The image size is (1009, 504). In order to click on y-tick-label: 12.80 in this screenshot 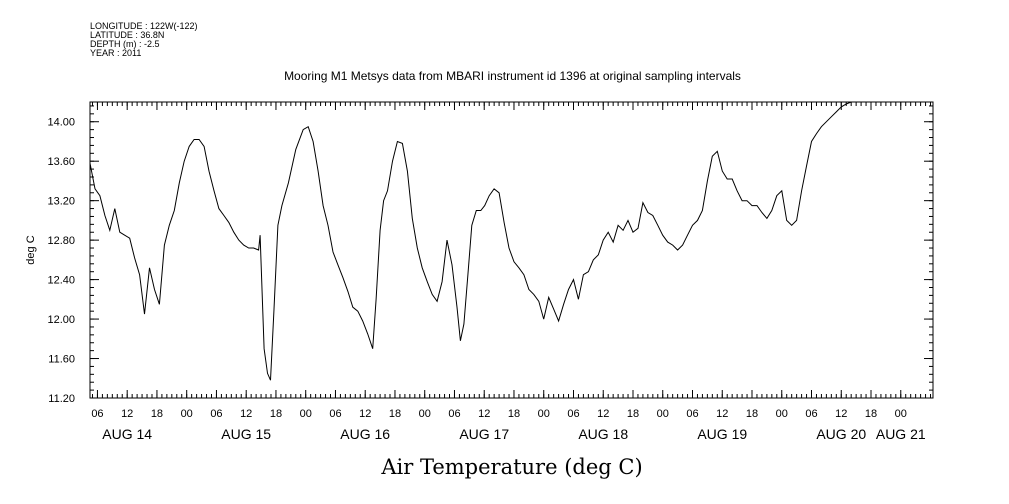, I will do `click(61, 241)`.